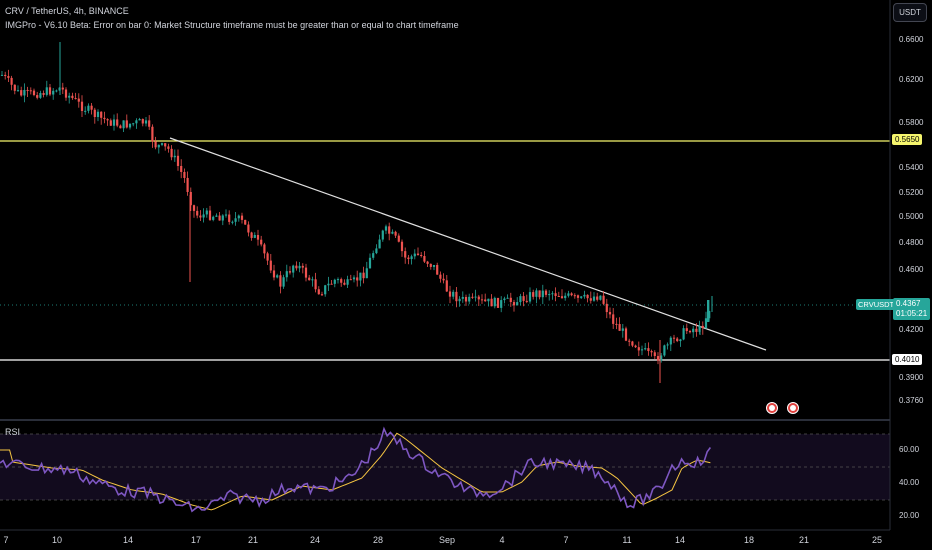 This screenshot has width=932, height=550. Describe the element at coordinates (253, 540) in the screenshot. I see `time-label: 21` at that location.